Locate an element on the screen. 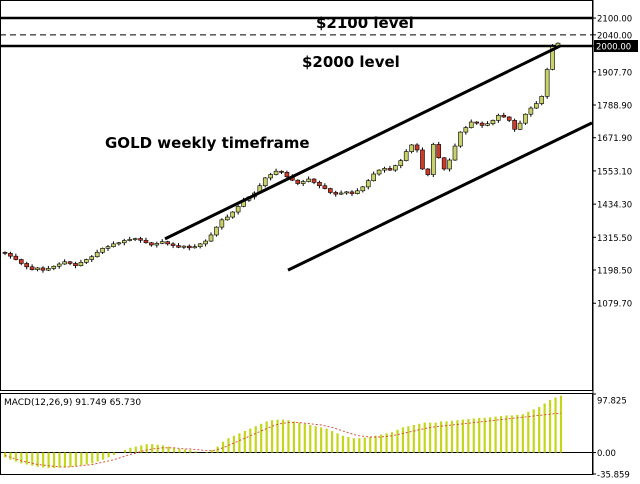 The height and width of the screenshot is (484, 640). price-tick-label: 2040.00 is located at coordinates (614, 36).